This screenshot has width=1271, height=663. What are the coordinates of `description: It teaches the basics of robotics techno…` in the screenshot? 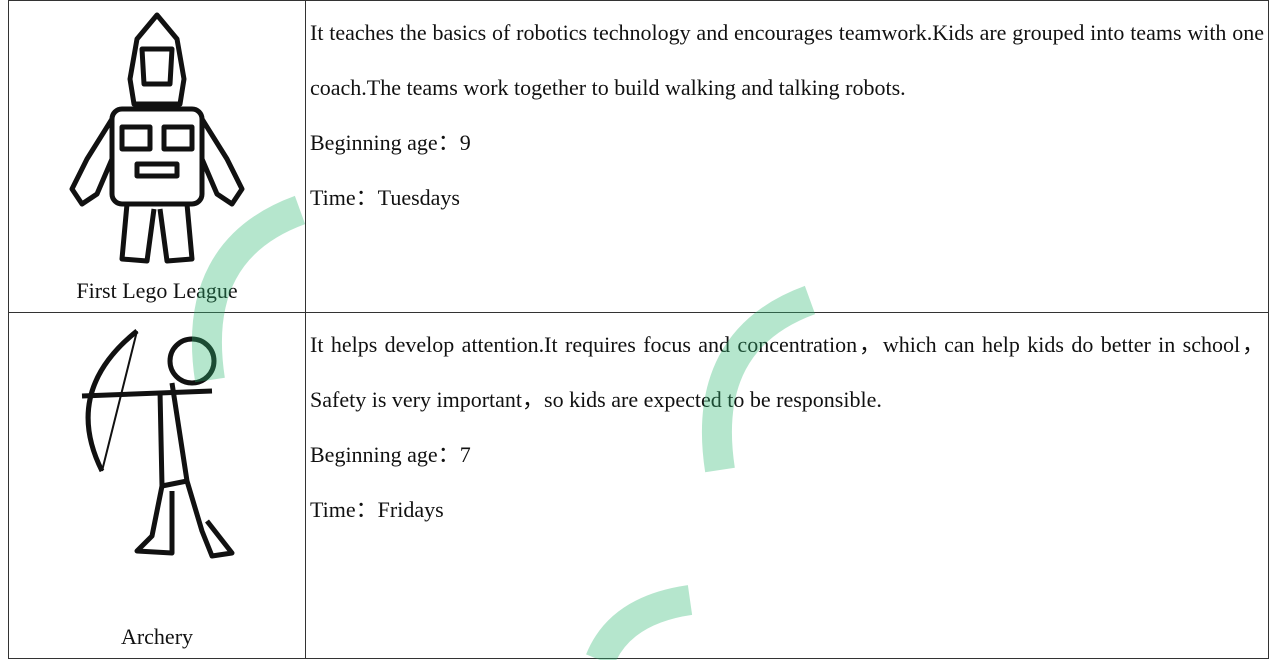 It's located at (787, 60).